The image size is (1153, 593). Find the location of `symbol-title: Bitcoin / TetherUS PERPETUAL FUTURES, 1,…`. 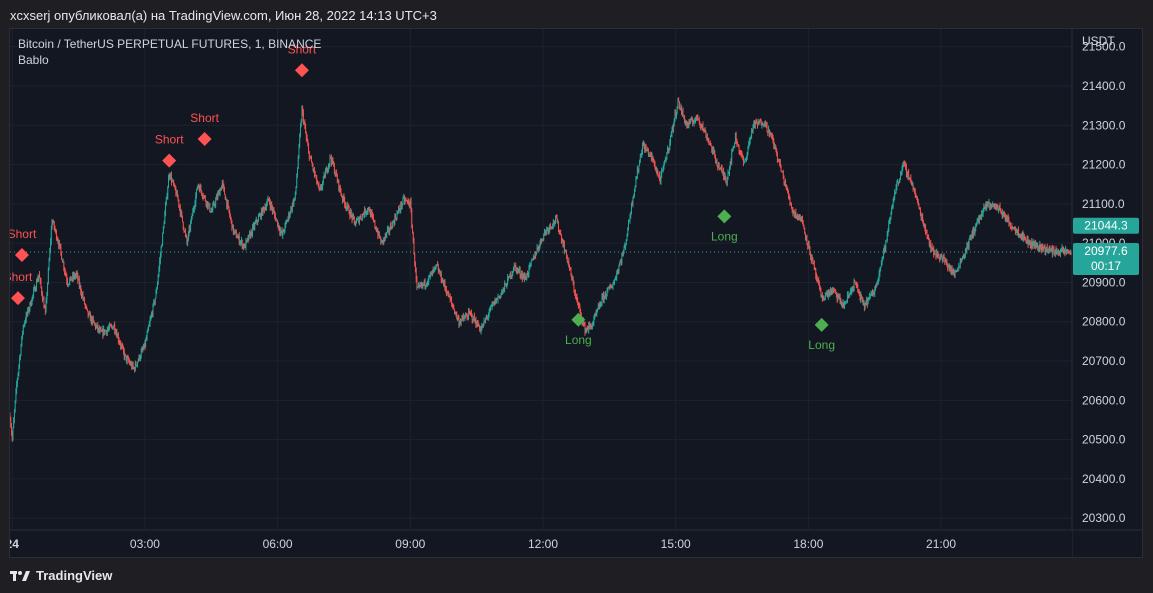

symbol-title: Bitcoin / TetherUS PERPETUAL FUTURES, 1,… is located at coordinates (170, 44).